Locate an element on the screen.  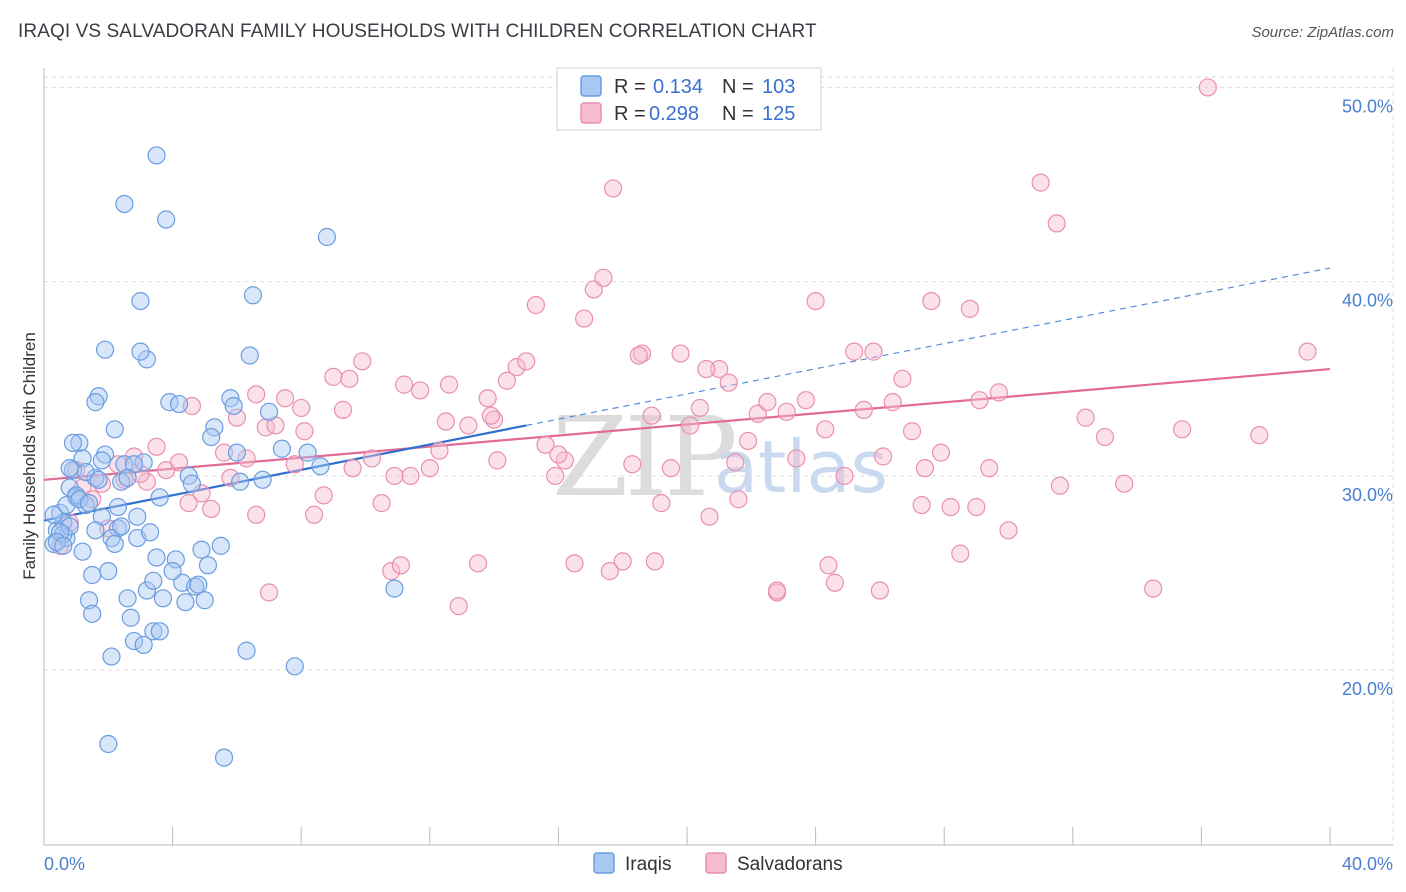
y-tick-label: 30.0% is located at coordinates (1367, 495).